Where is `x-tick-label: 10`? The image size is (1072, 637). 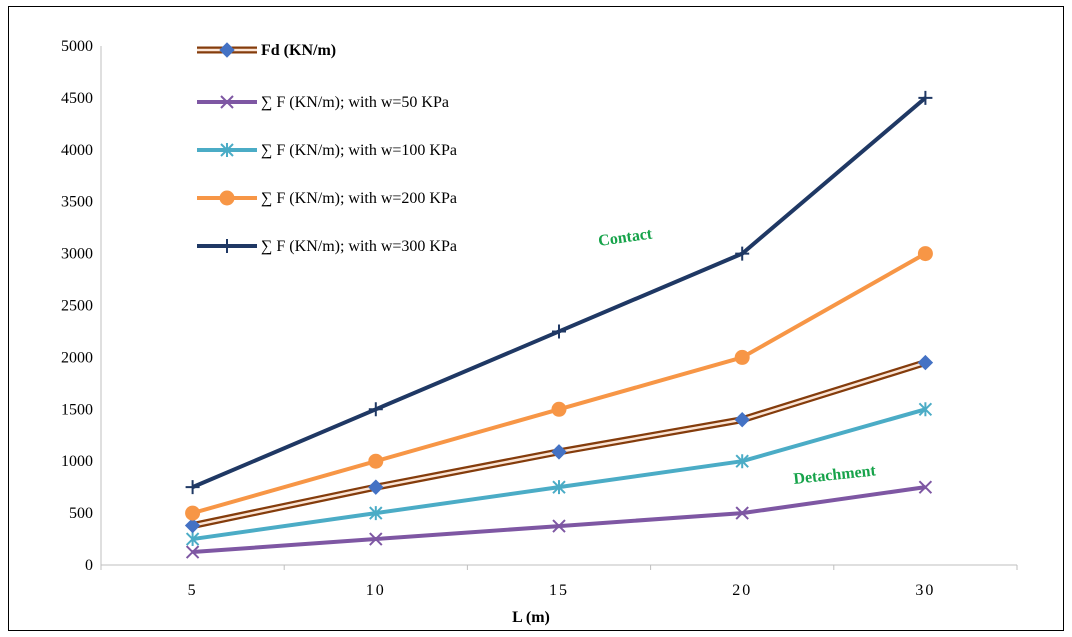
x-tick-label: 10 is located at coordinates (376, 590).